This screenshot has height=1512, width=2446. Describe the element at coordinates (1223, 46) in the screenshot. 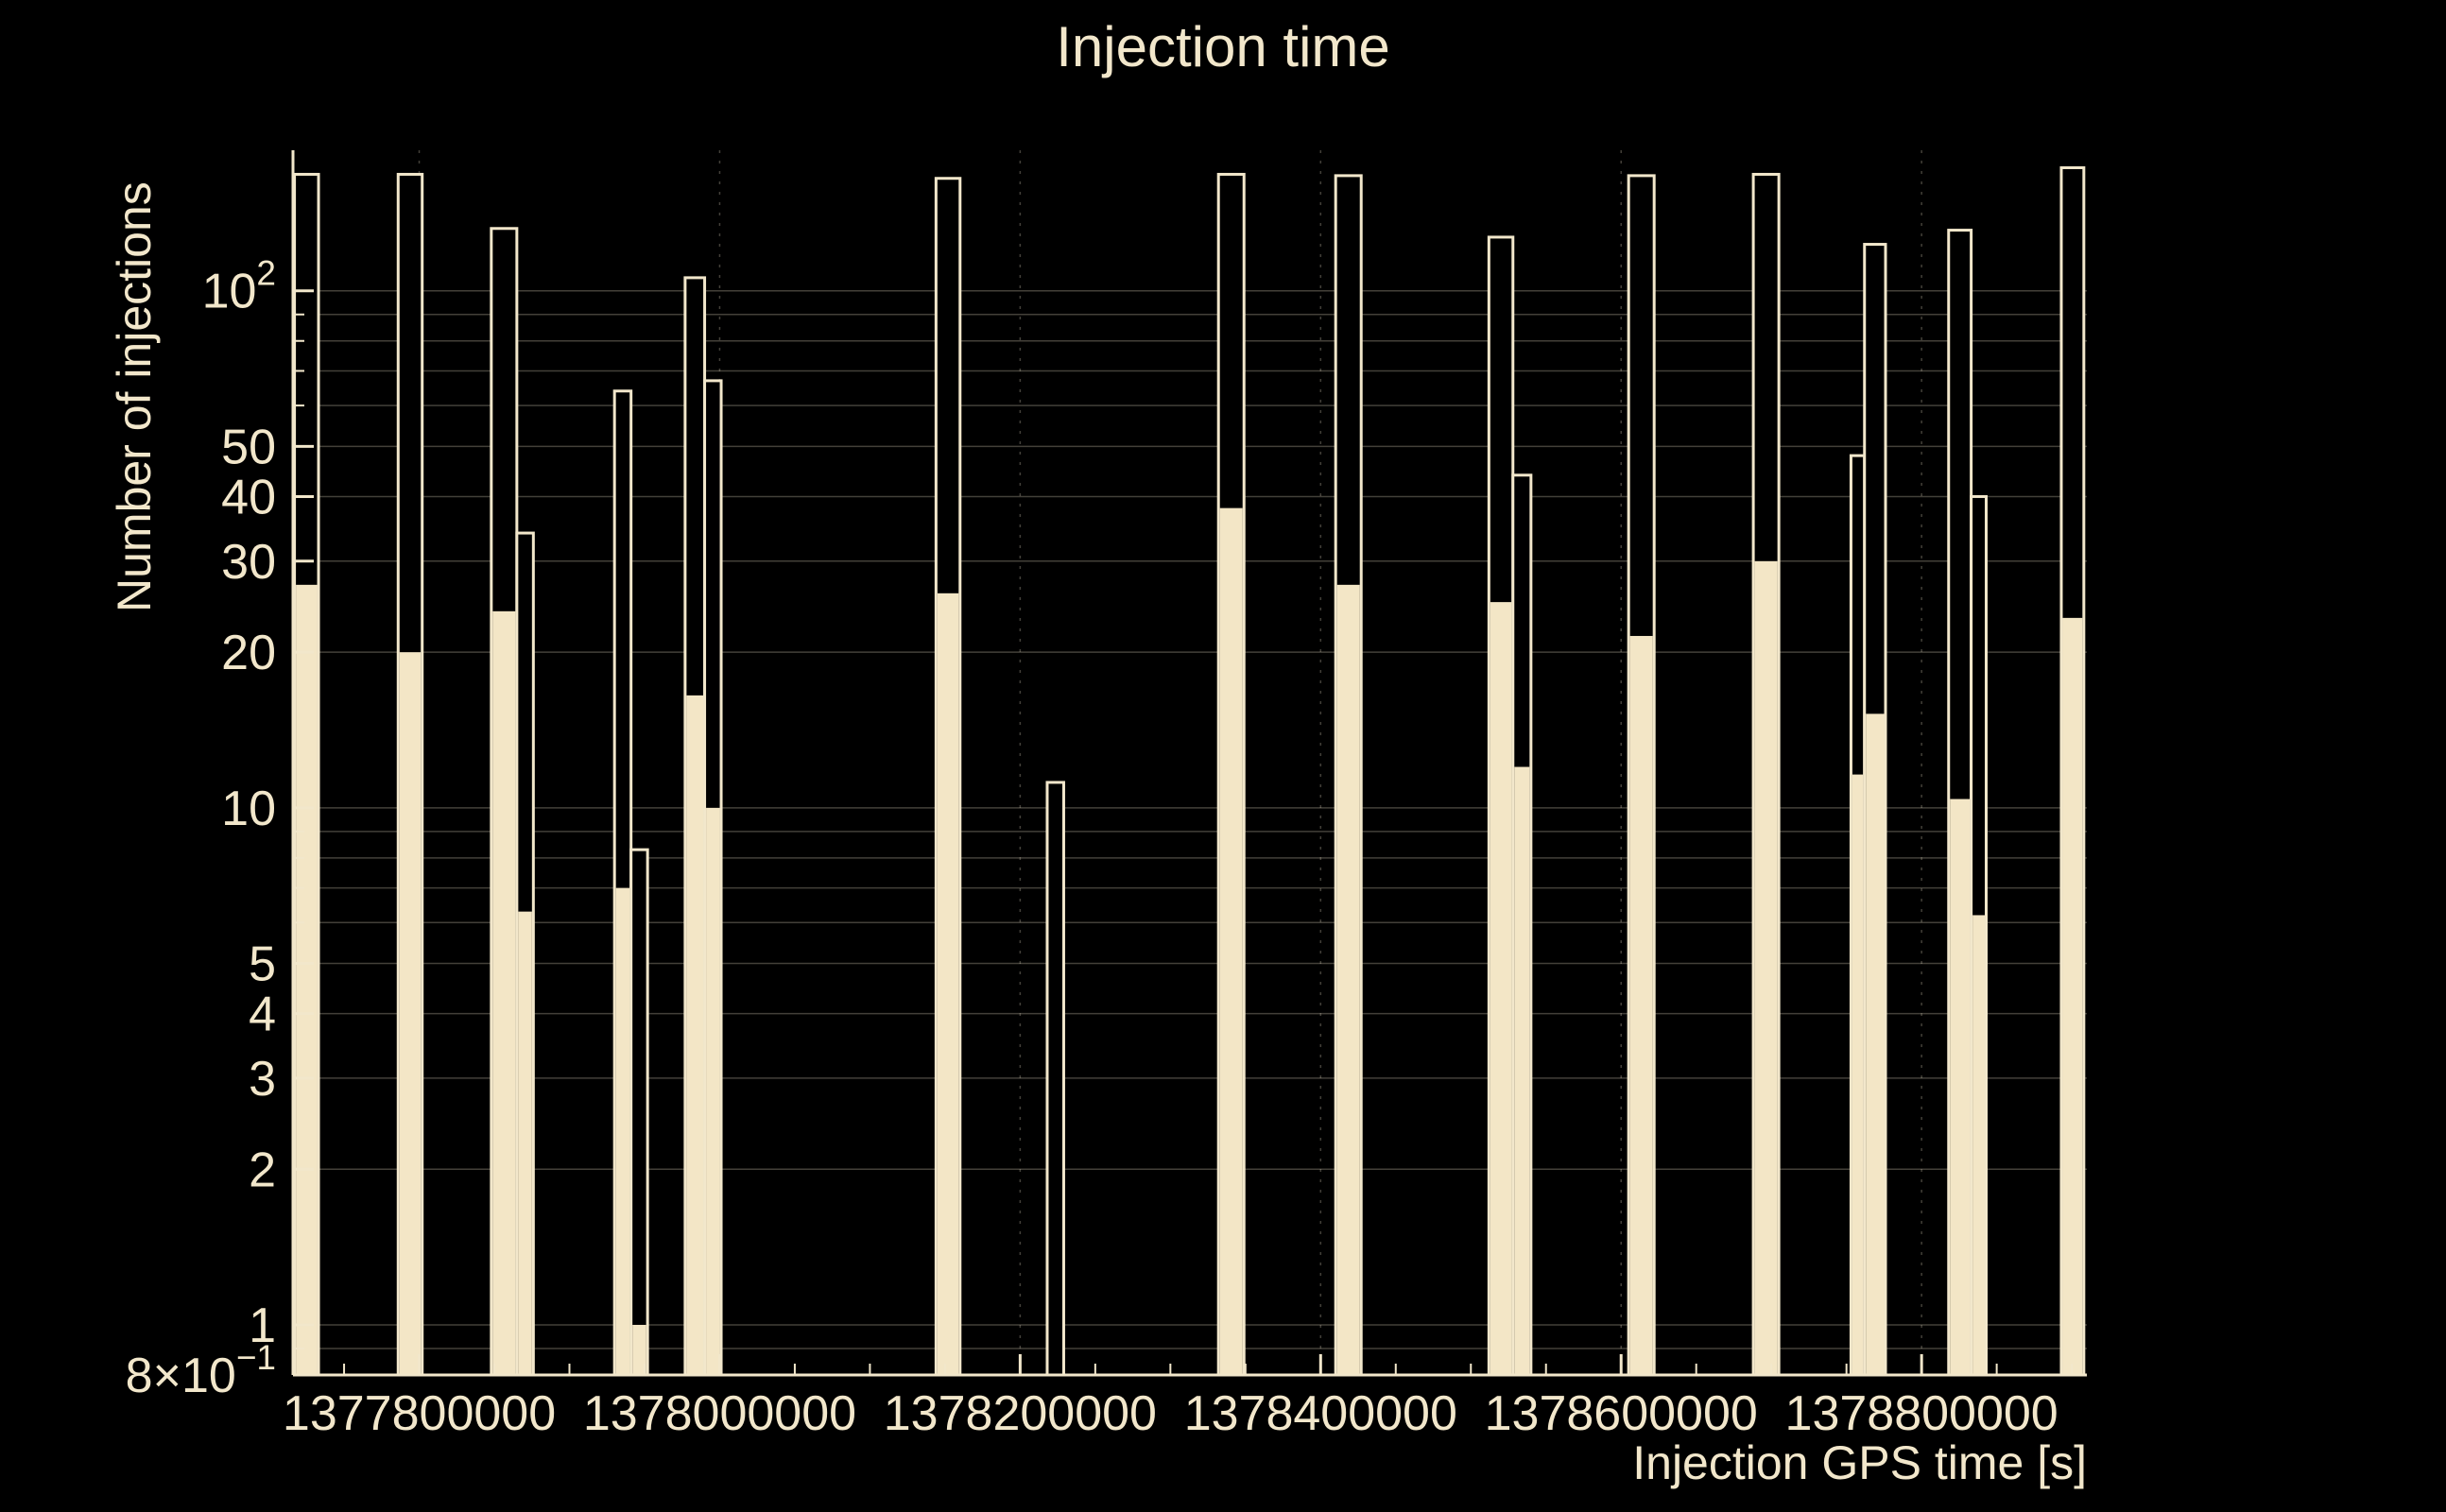

I see `chart-title: Injection time` at that location.